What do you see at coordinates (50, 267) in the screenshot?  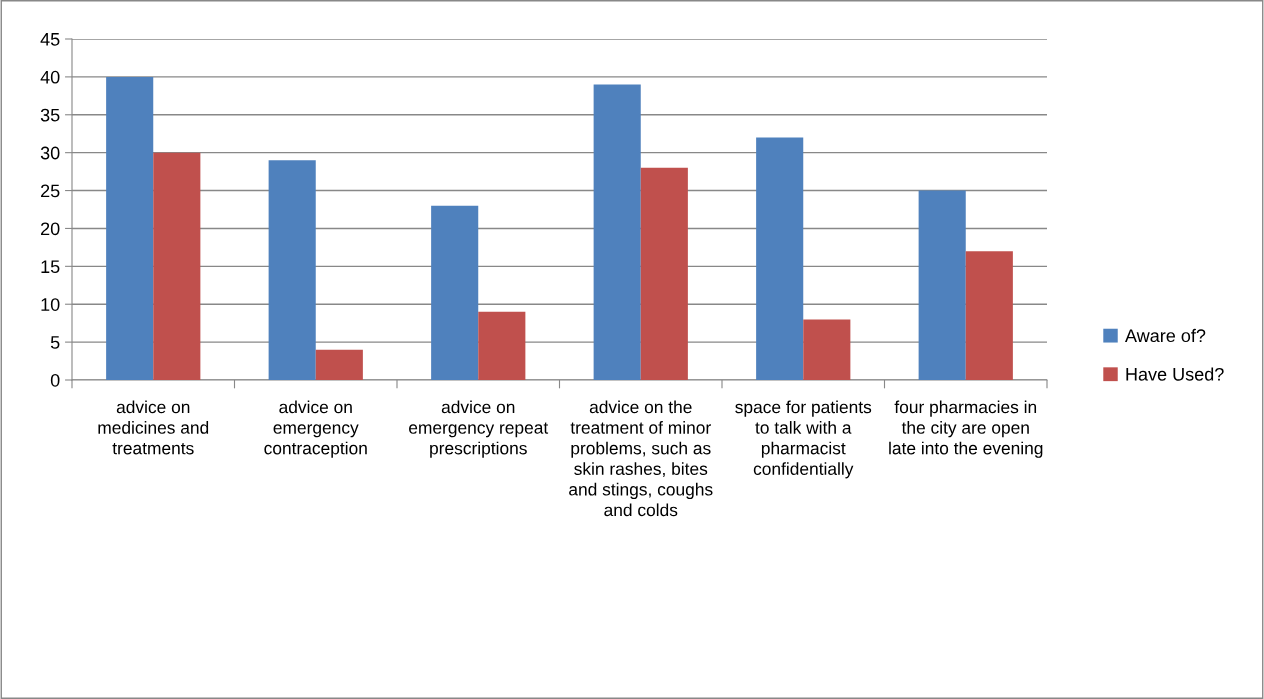 I see `y-tick-label: 15` at bounding box center [50, 267].